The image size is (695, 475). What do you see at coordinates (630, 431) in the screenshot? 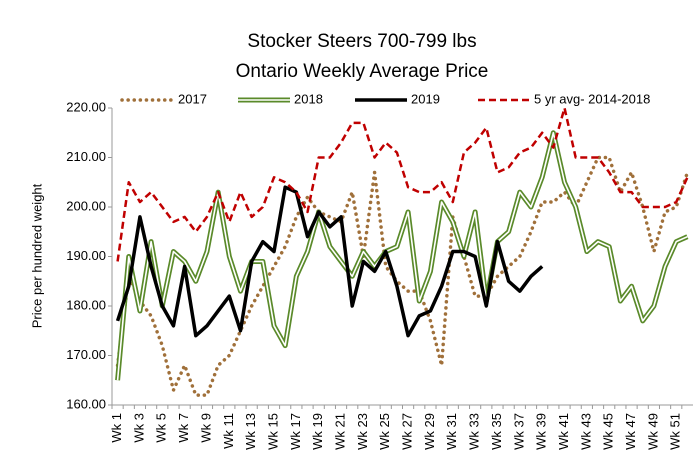
I see `x-tick-label: Wk 47` at bounding box center [630, 431].